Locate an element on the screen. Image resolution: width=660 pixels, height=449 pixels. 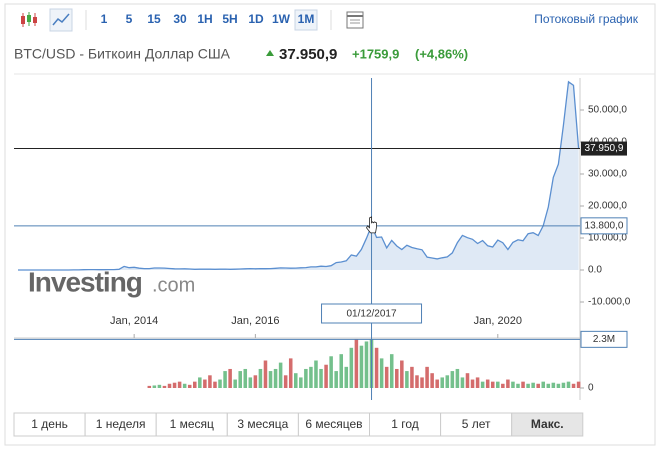
interval: 1D is located at coordinates (256, 19).